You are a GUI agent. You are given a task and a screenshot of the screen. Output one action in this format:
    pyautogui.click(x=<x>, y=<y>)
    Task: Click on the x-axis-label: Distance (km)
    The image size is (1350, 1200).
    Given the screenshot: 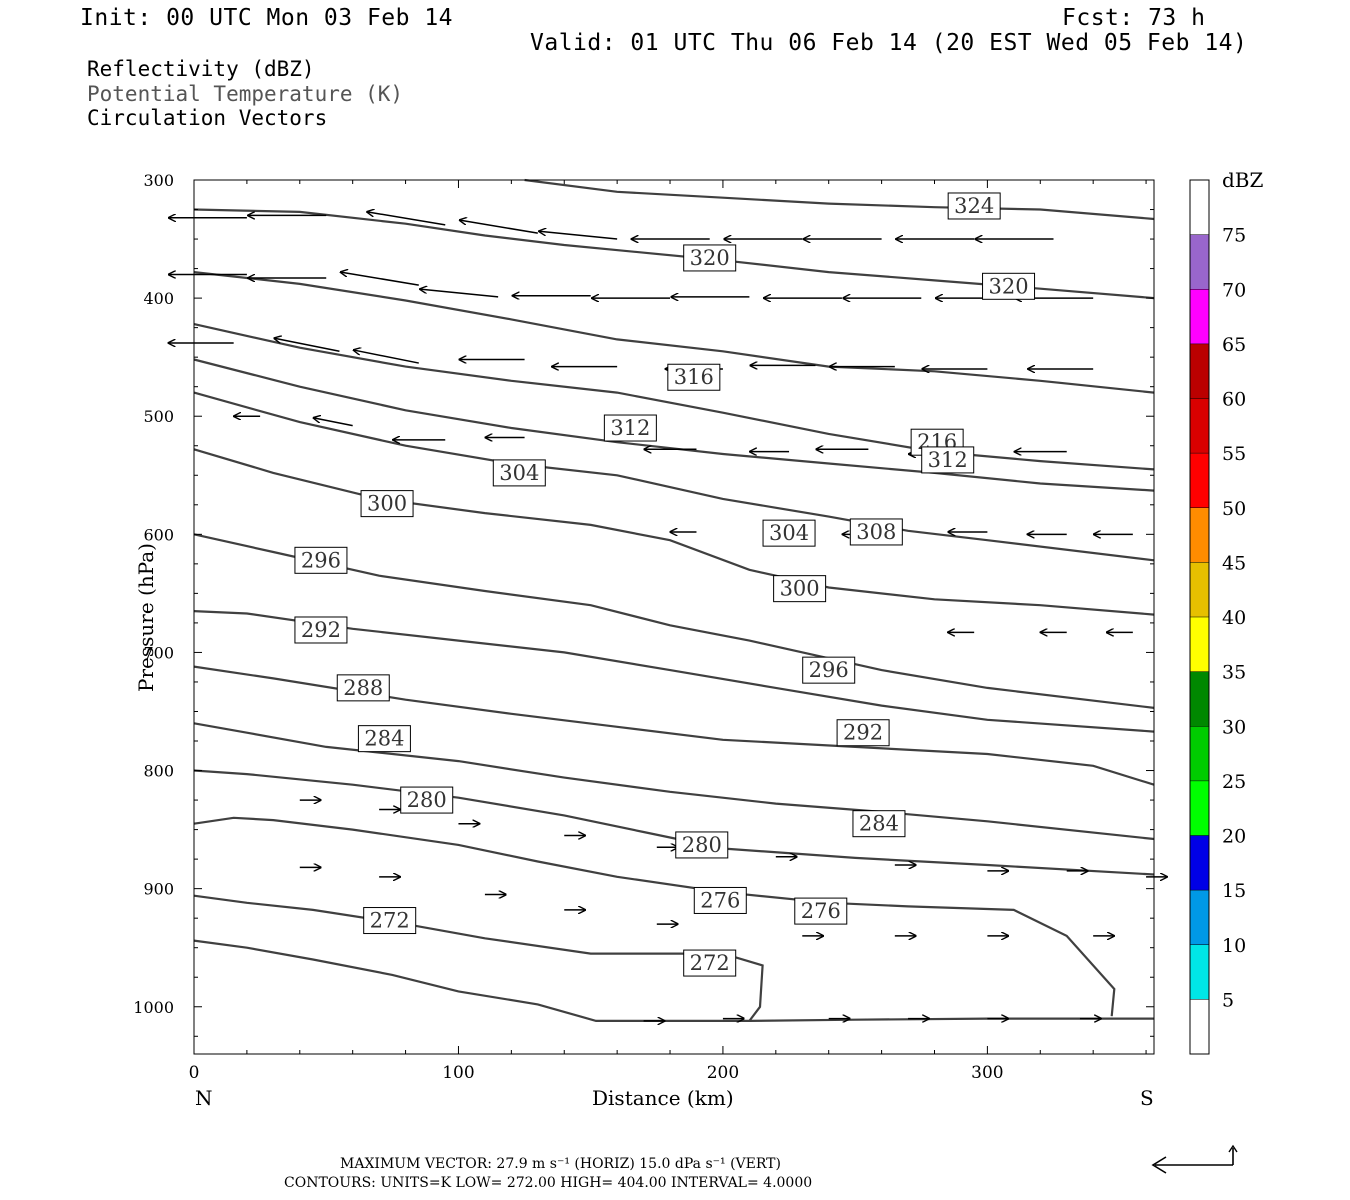 What is the action you would take?
    pyautogui.click(x=663, y=1098)
    